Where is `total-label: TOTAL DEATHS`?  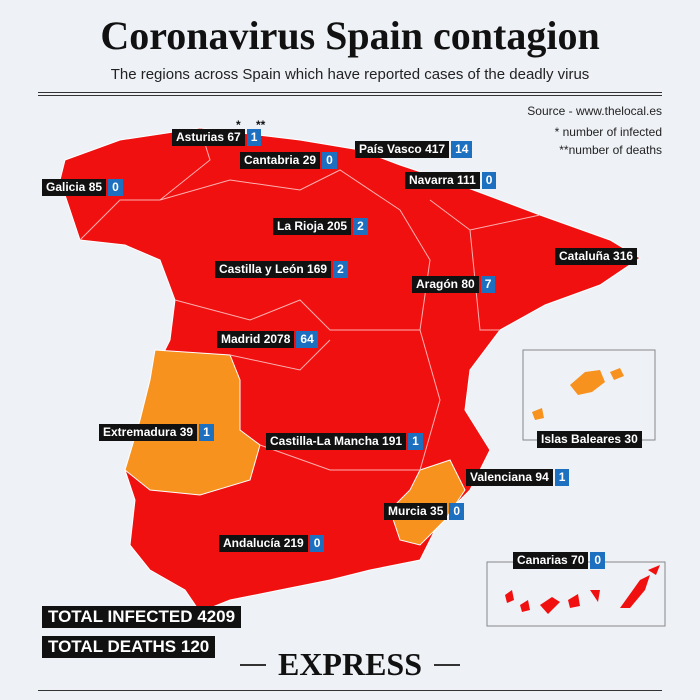 total-label: TOTAL DEATHS is located at coordinates (112, 646).